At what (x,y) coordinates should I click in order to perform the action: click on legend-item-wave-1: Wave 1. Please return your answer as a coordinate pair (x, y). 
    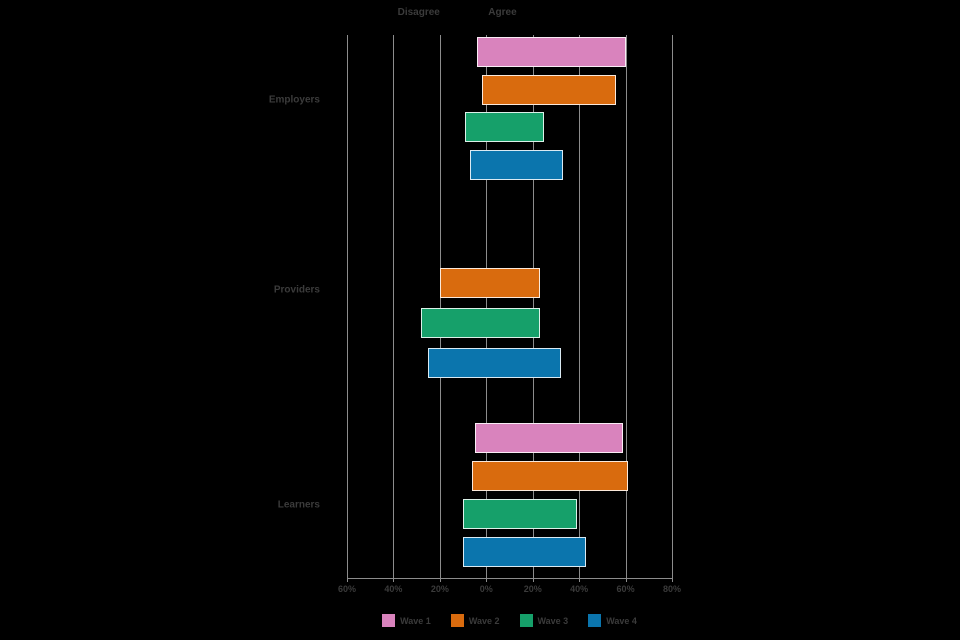
    Looking at the image, I should click on (406, 620).